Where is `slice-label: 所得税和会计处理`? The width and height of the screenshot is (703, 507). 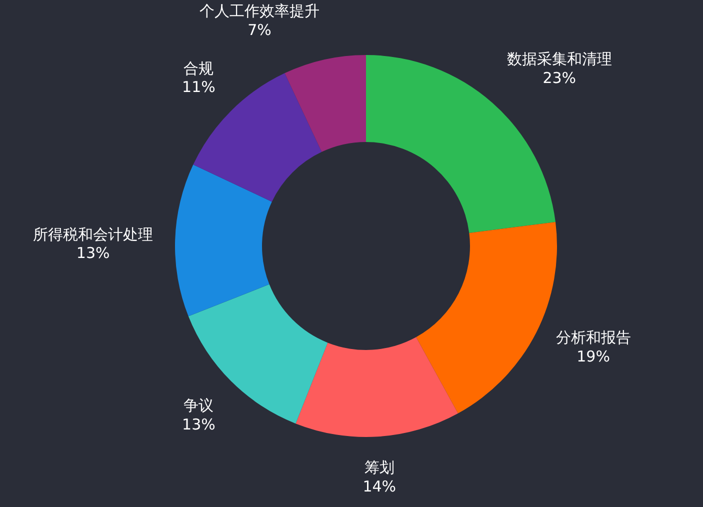
slice-label: 所得税和会计处理 is located at coordinates (93, 234).